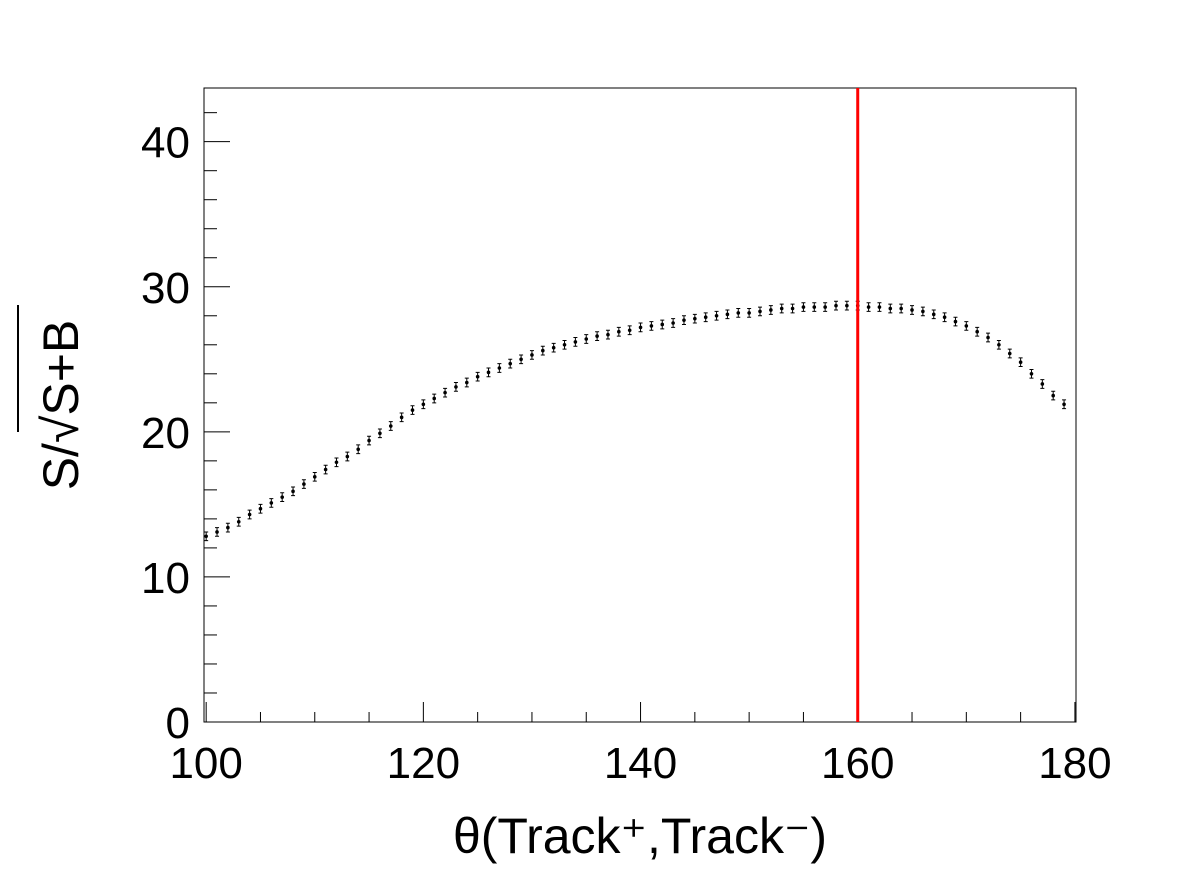  I want to click on x-axis-label: θ(Track⁺,Track⁻), so click(640, 836).